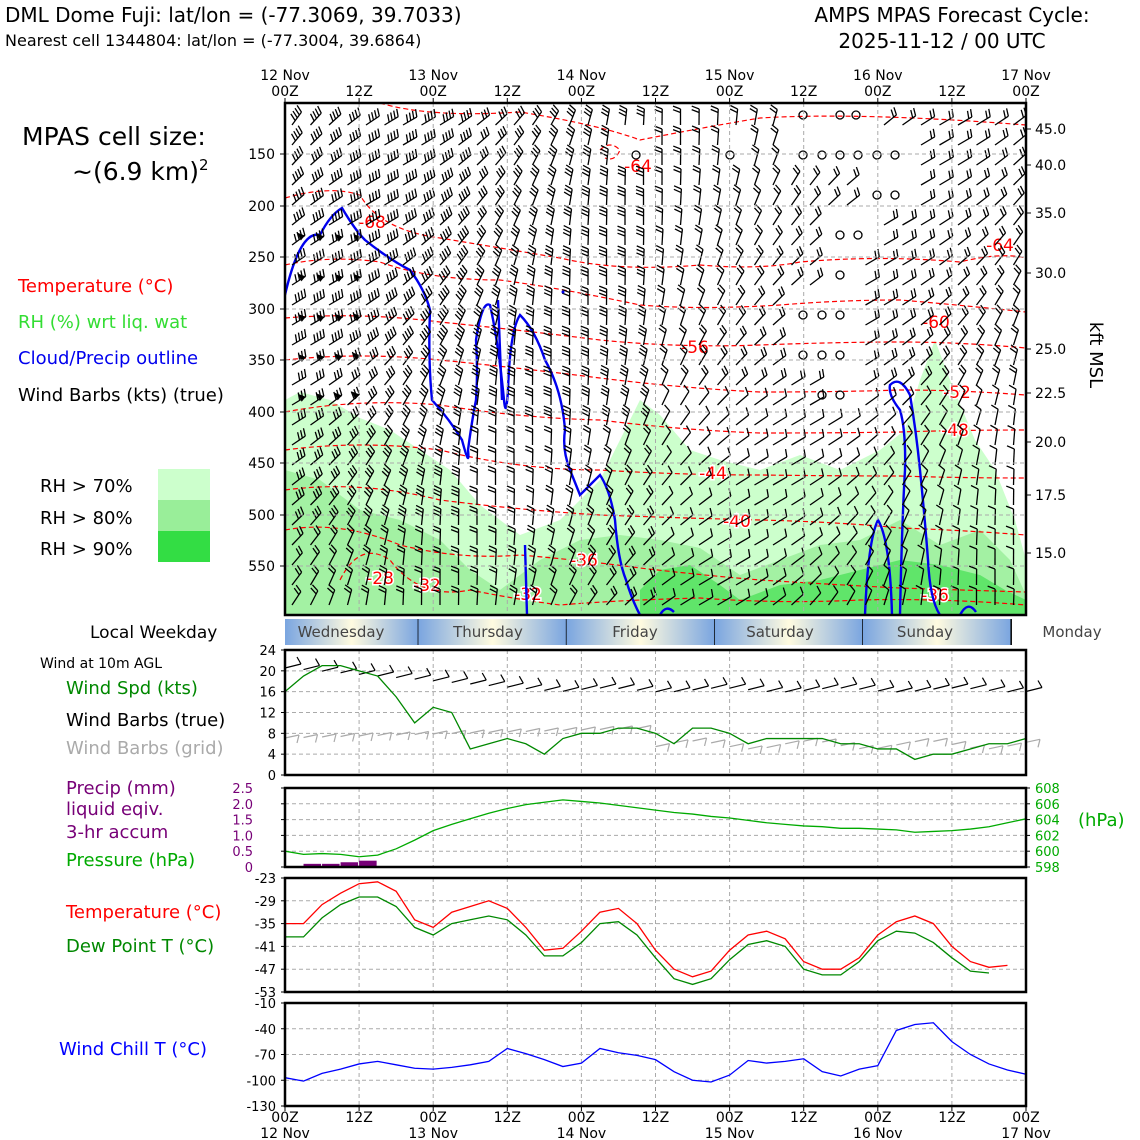 This screenshot has height=1140, width=1140. I want to click on temperature-contour, so click(655, 285).